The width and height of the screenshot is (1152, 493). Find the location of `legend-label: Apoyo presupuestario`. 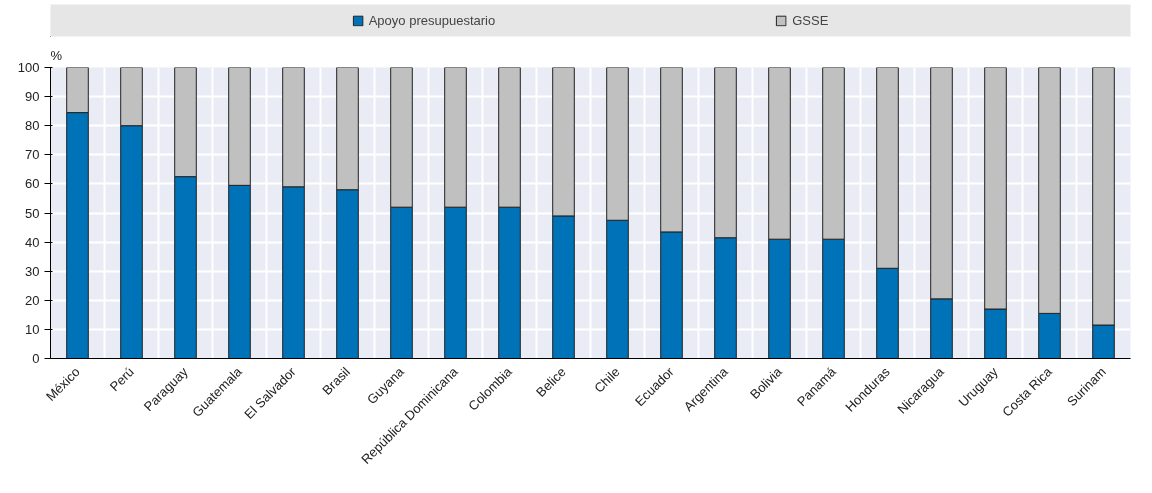

legend-label: Apoyo presupuestario is located at coordinates (432, 20).